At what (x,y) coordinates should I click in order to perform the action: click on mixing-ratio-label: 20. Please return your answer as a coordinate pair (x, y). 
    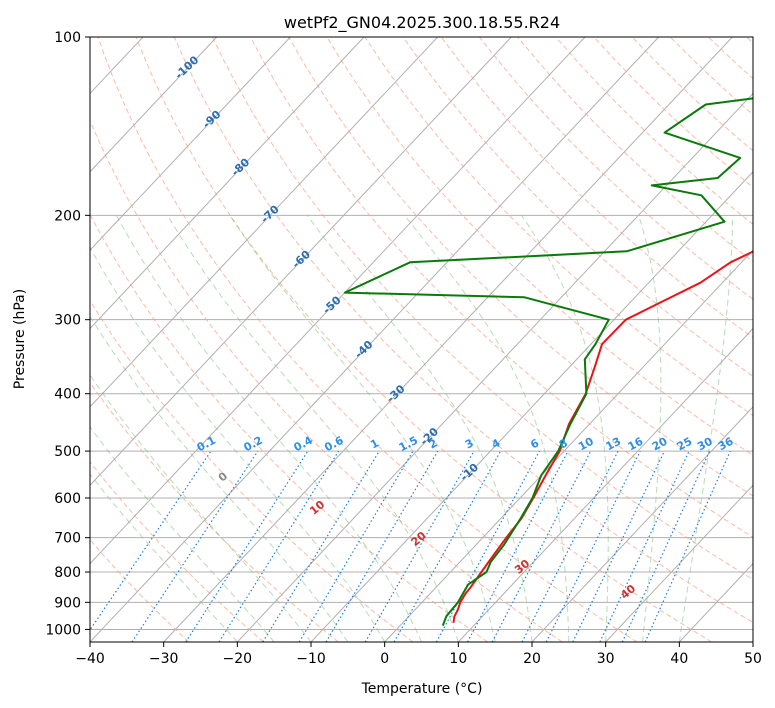
    Looking at the image, I should click on (660, 444).